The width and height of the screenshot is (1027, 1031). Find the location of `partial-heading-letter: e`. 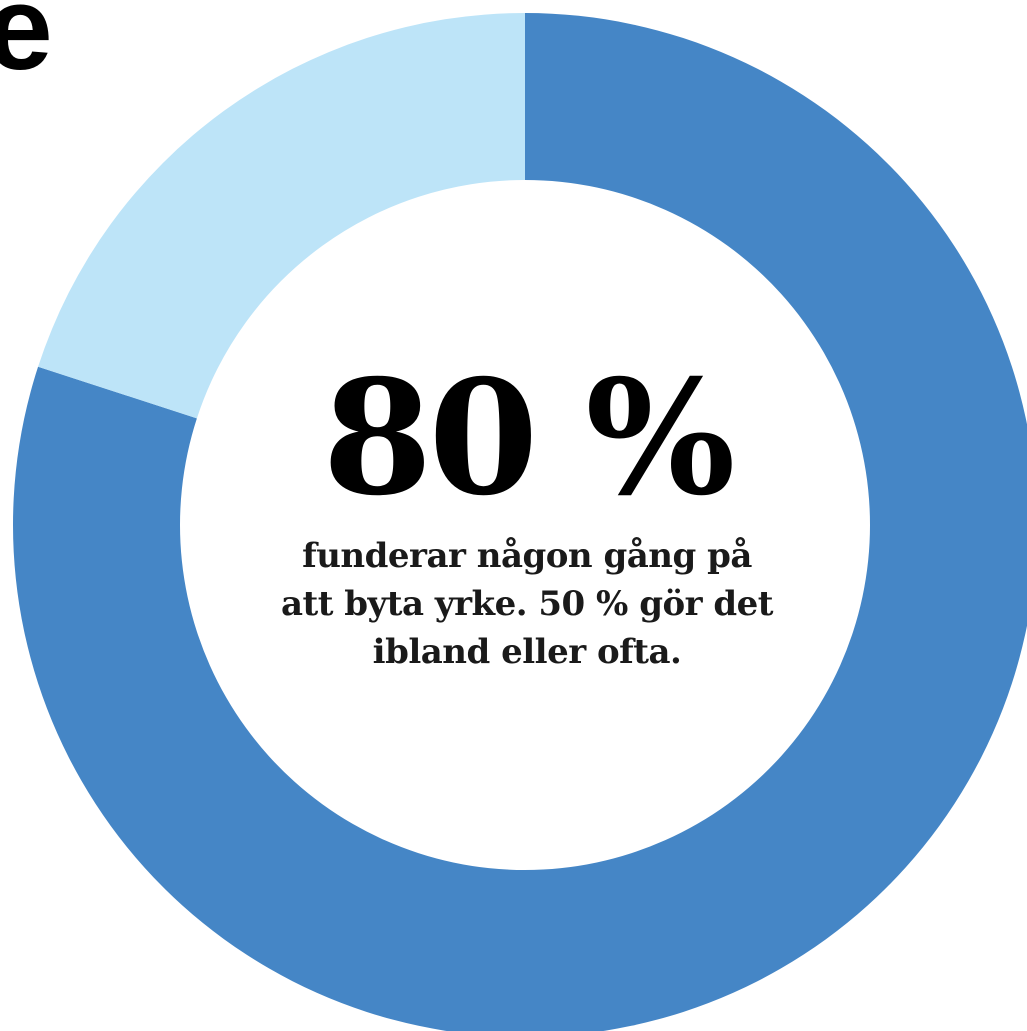

partial-heading-letter: e is located at coordinates (26, 47).